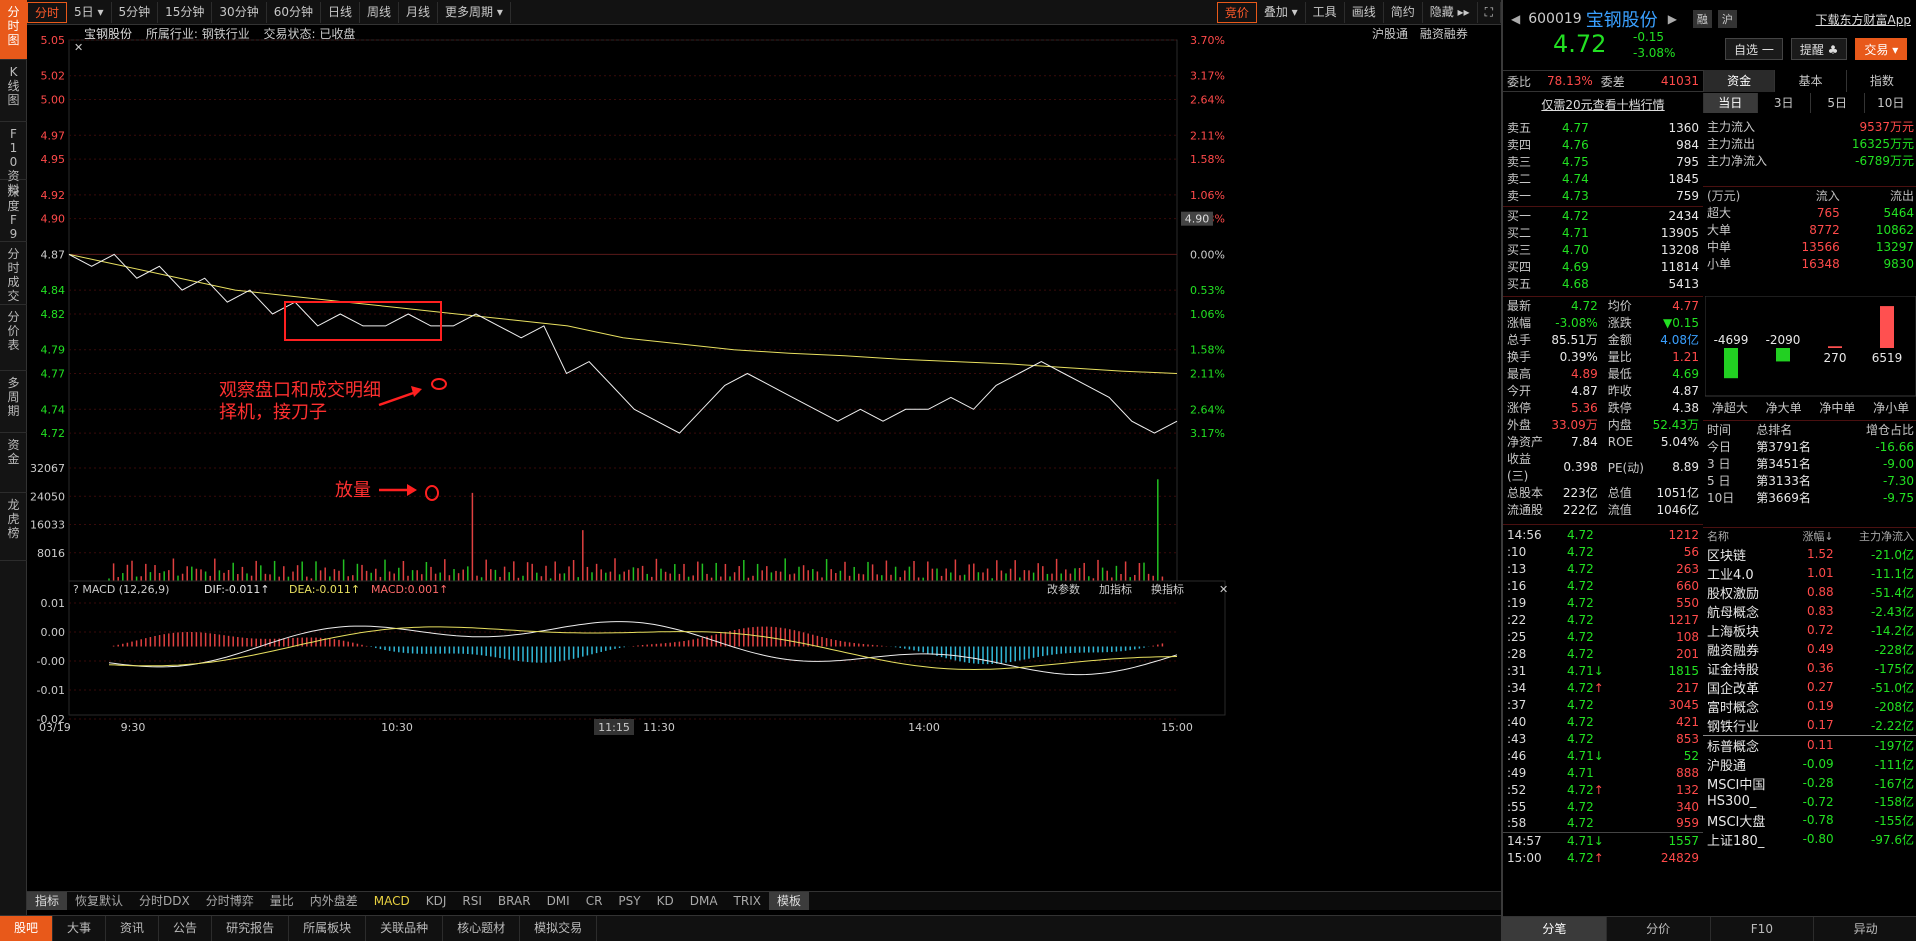 The height and width of the screenshot is (941, 1916). Describe the element at coordinates (1659, 929) in the screenshot. I see `quote-bottom-tab-1: 分价` at that location.